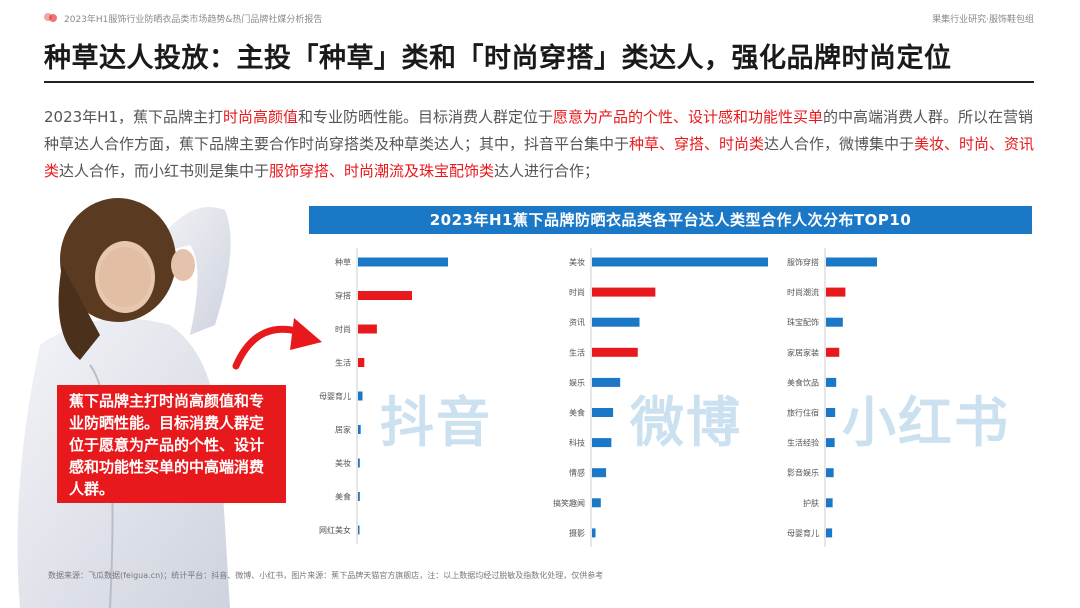  Describe the element at coordinates (926, 422) in the screenshot. I see `watermark-xiaohongshu: 小红书` at that location.